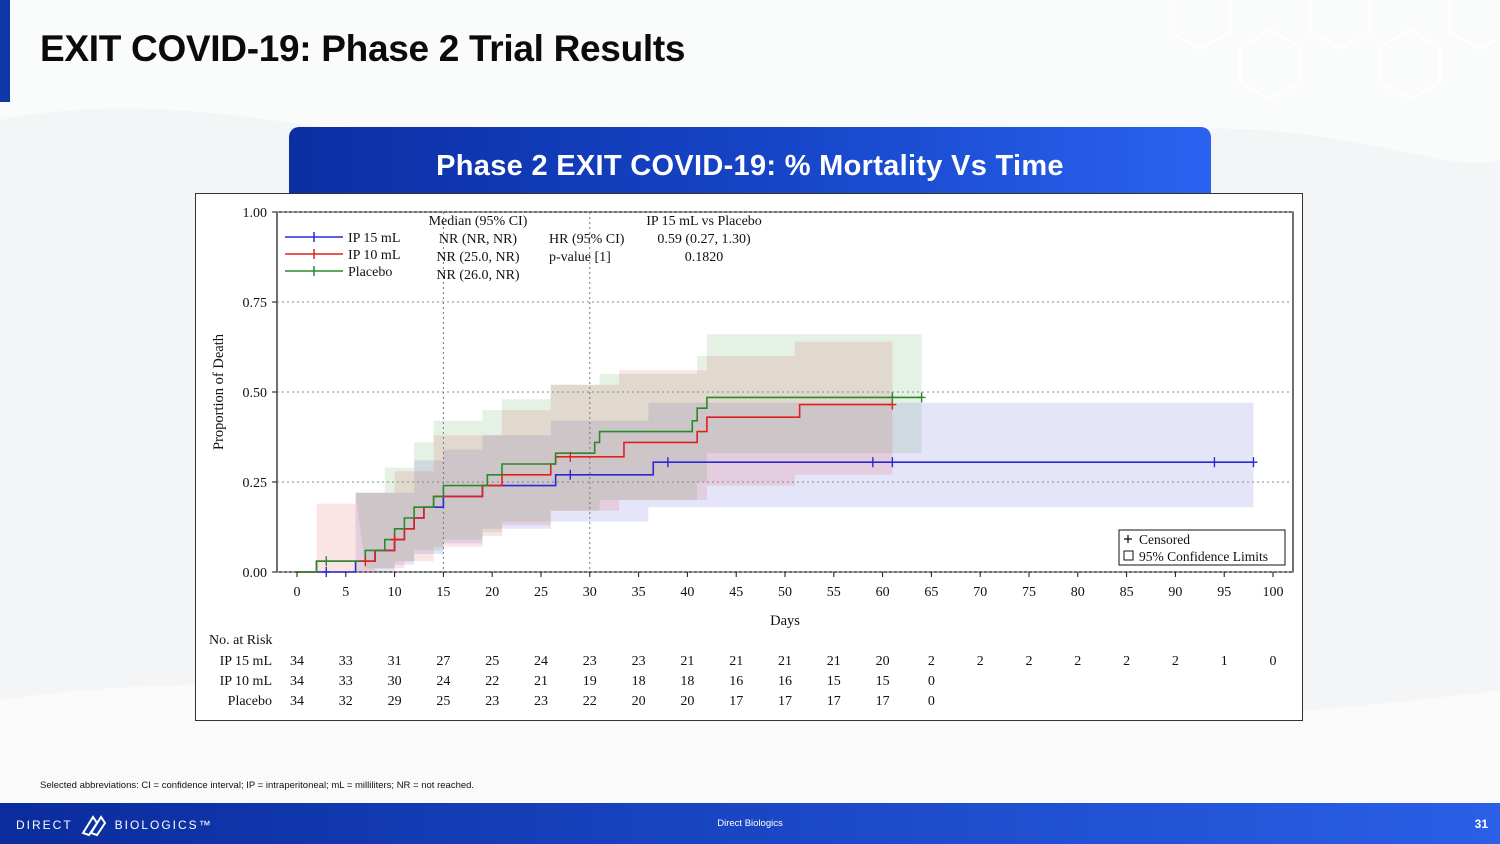 The height and width of the screenshot is (844, 1500). What do you see at coordinates (163, 825) in the screenshot?
I see `logo-word-right: BIOLOGICS™` at bounding box center [163, 825].